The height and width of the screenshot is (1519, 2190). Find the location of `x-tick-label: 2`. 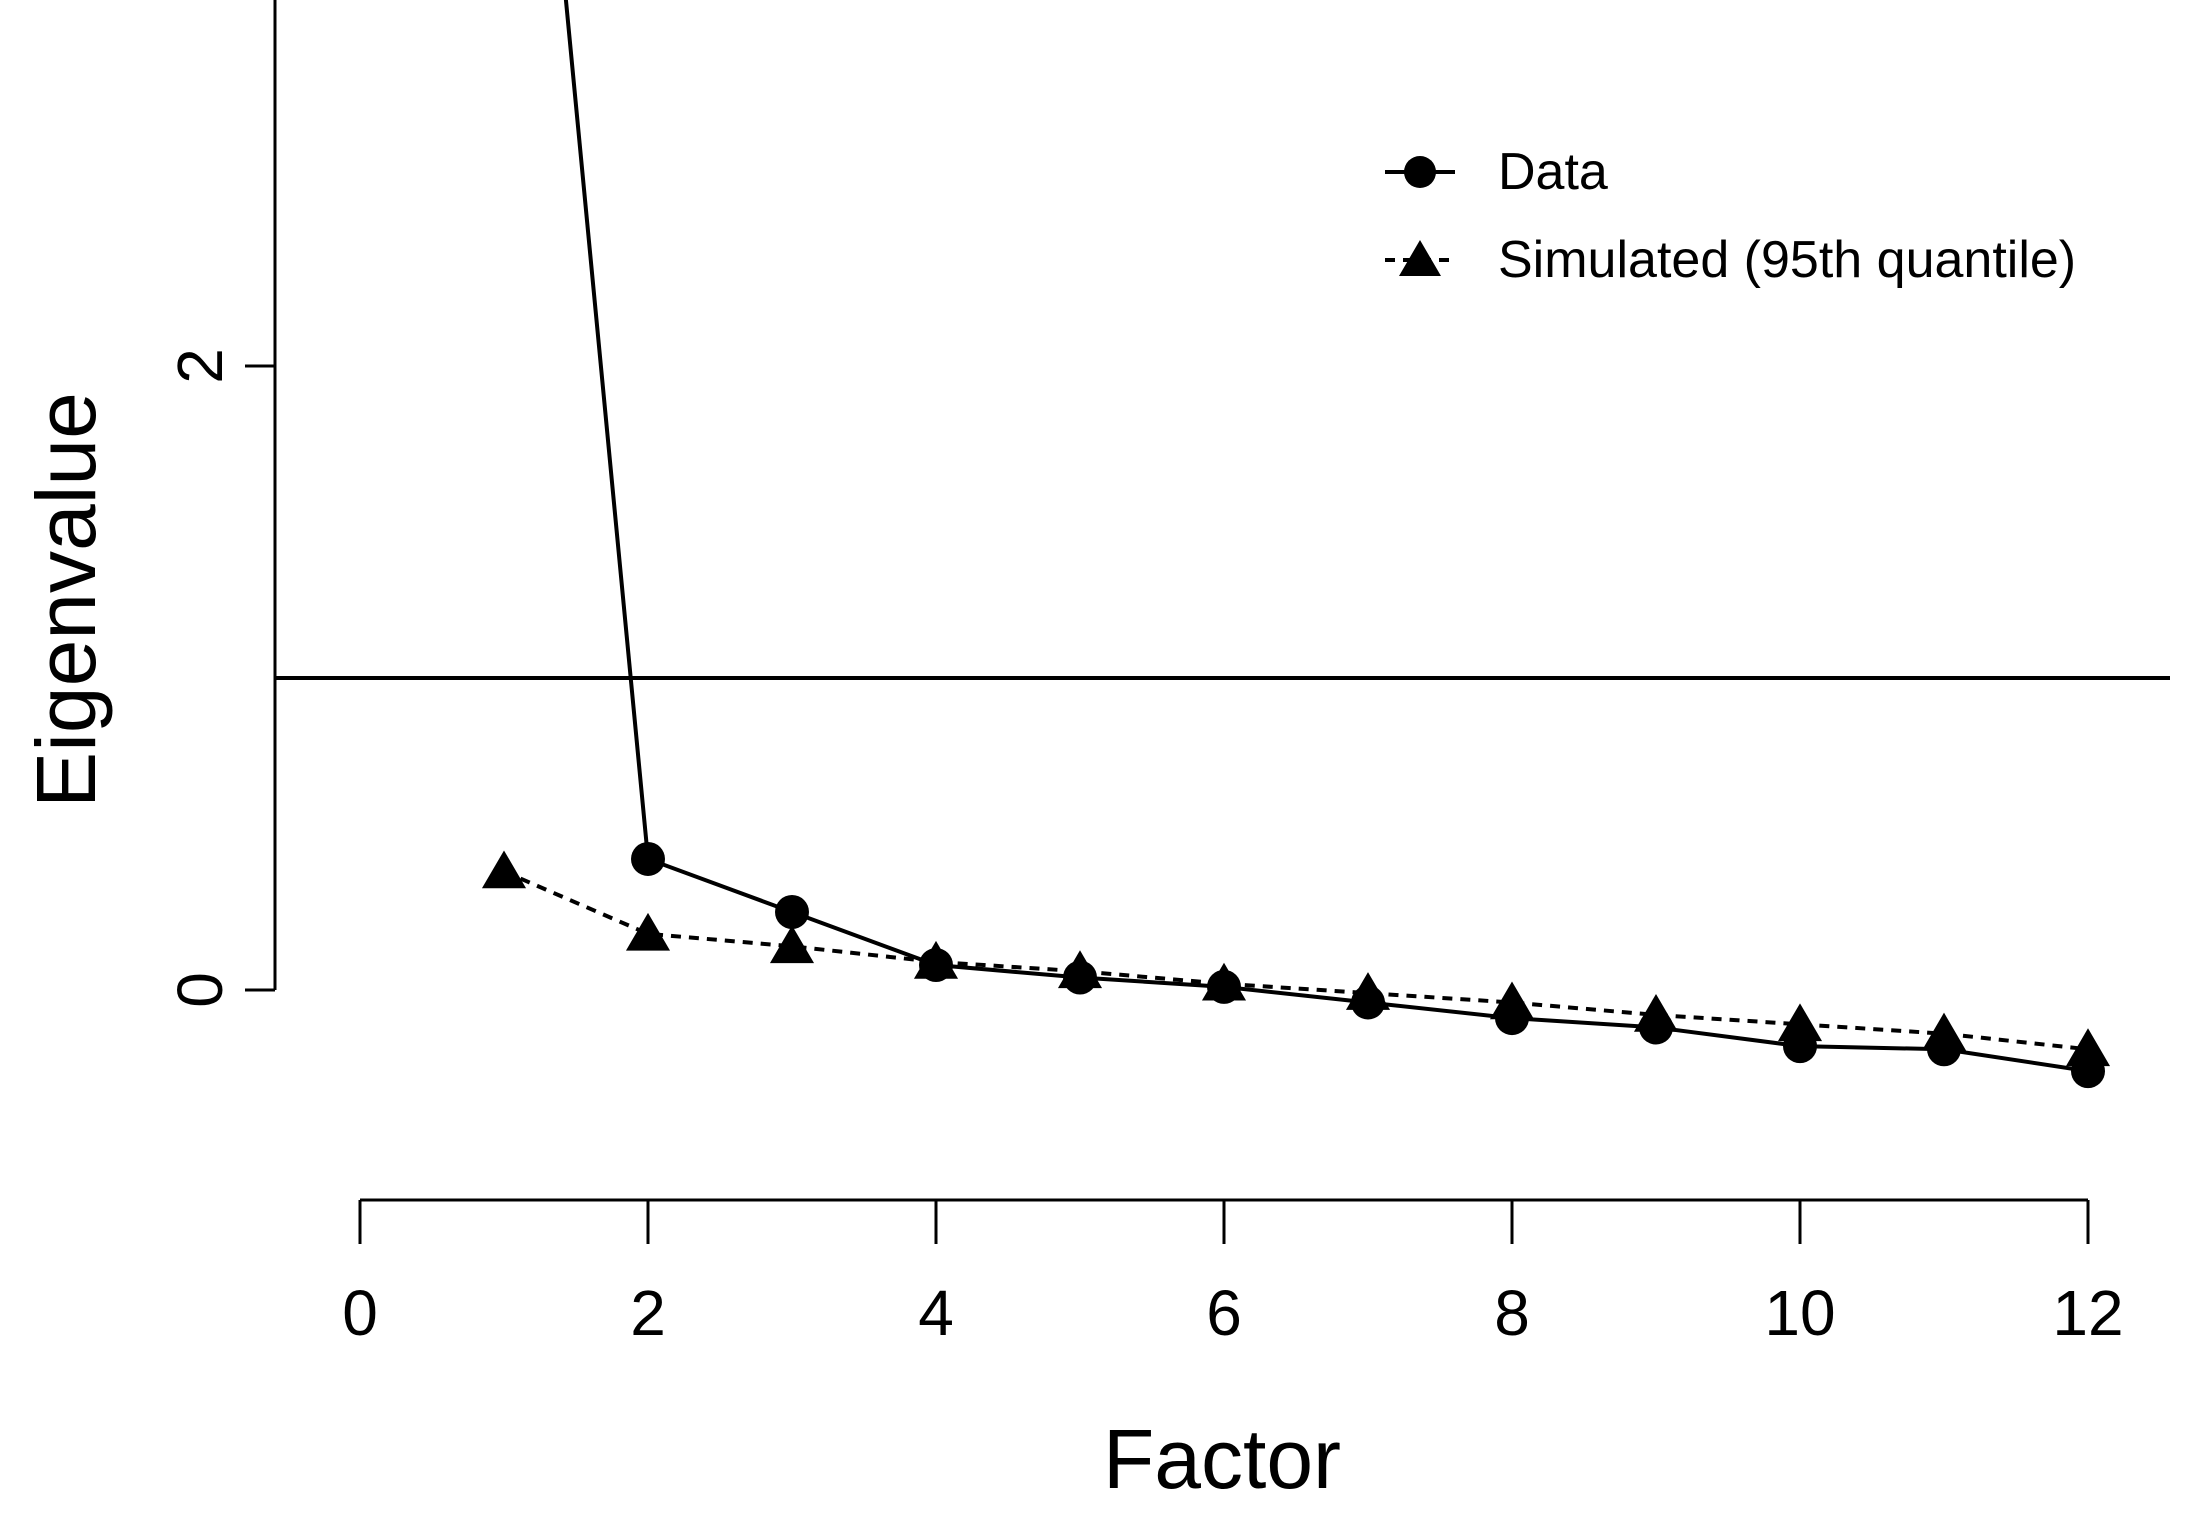

x-tick-label: 2 is located at coordinates (648, 1313).